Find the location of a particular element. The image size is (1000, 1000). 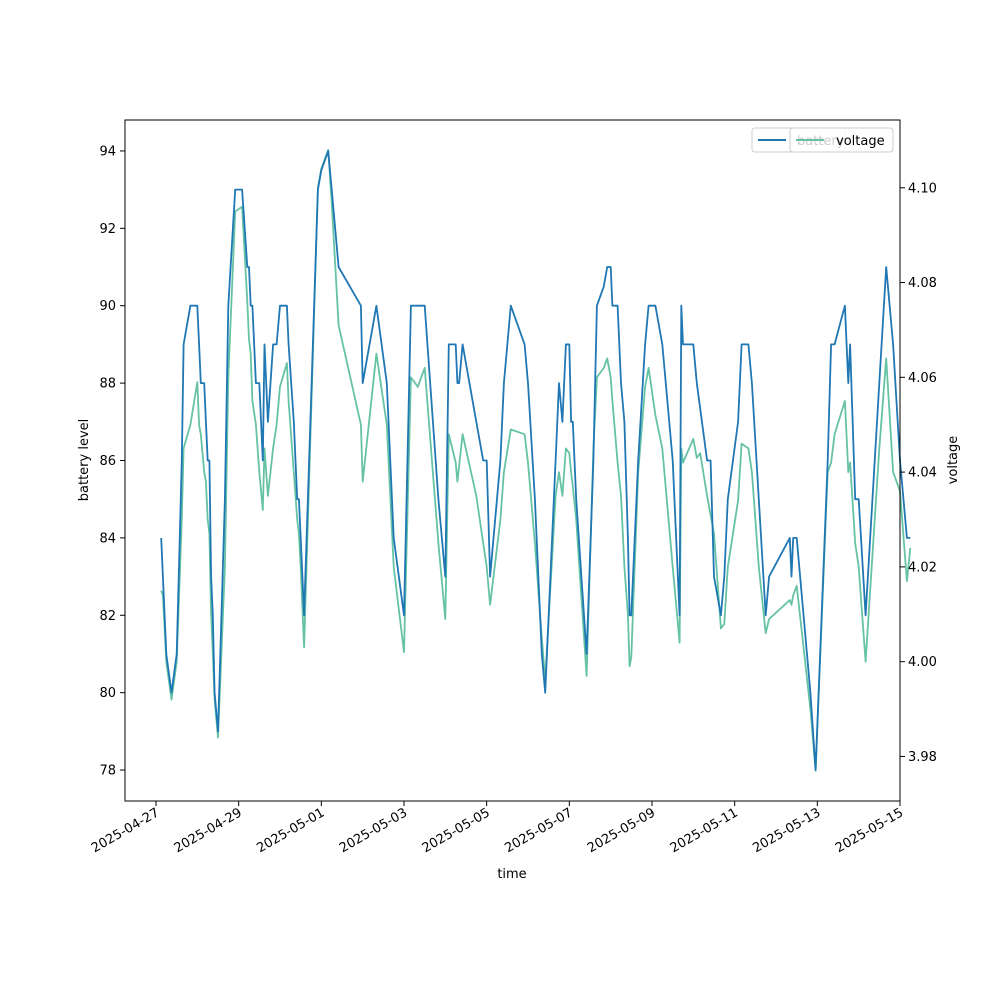

y-right-tick-label: 4.02 is located at coordinates (922, 567).